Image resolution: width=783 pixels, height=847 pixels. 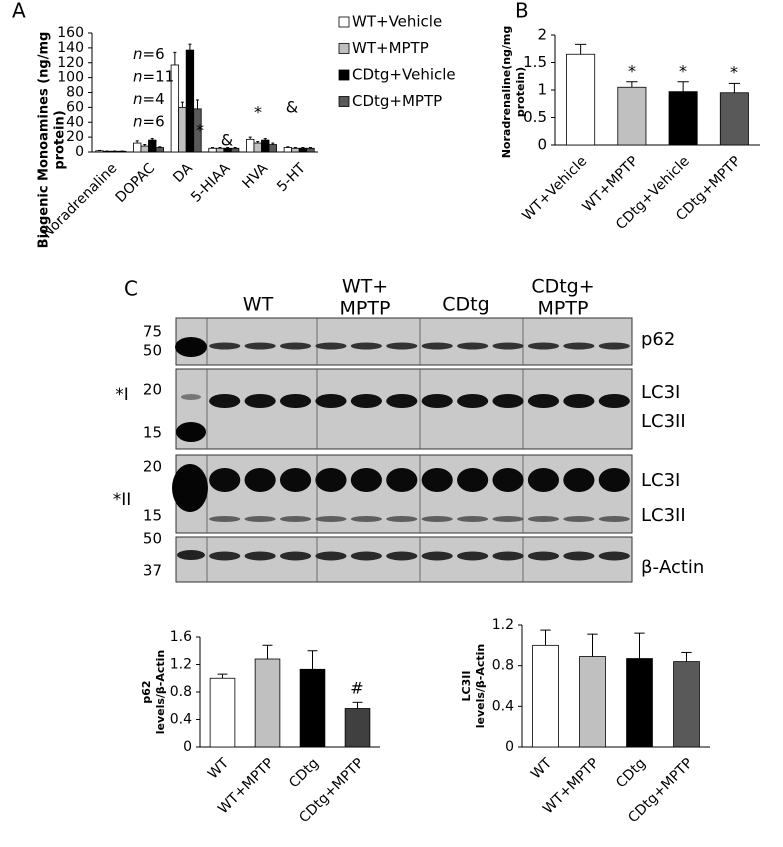 What do you see at coordinates (79, 152) in the screenshot?
I see `y-tick-label: 0` at bounding box center [79, 152].